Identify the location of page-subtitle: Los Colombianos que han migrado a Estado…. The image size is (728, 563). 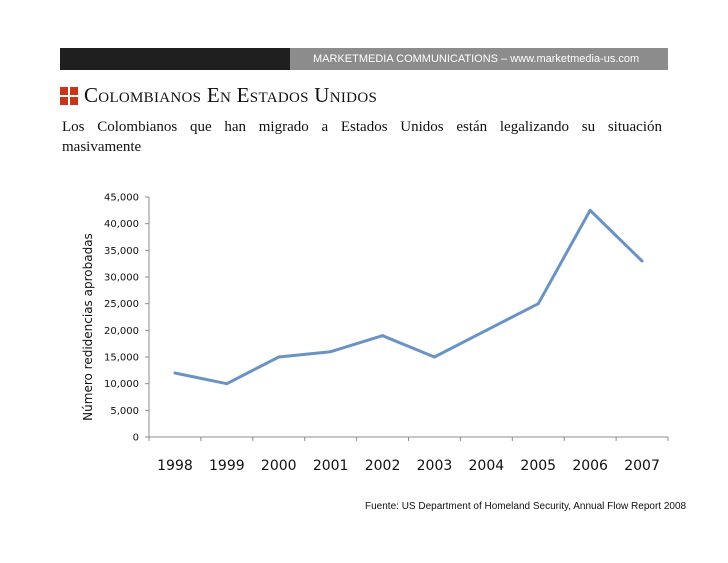
(362, 137).